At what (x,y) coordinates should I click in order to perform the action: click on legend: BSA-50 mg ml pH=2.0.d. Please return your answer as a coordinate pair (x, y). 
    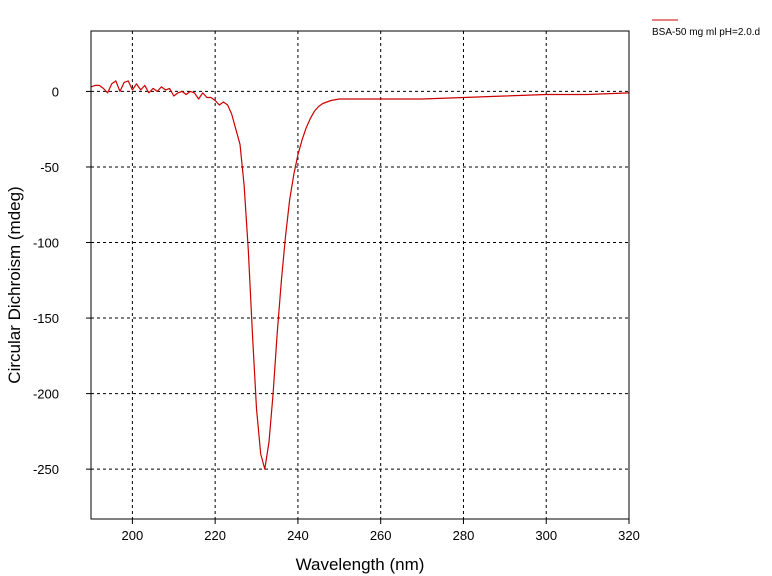
    Looking at the image, I should click on (706, 28).